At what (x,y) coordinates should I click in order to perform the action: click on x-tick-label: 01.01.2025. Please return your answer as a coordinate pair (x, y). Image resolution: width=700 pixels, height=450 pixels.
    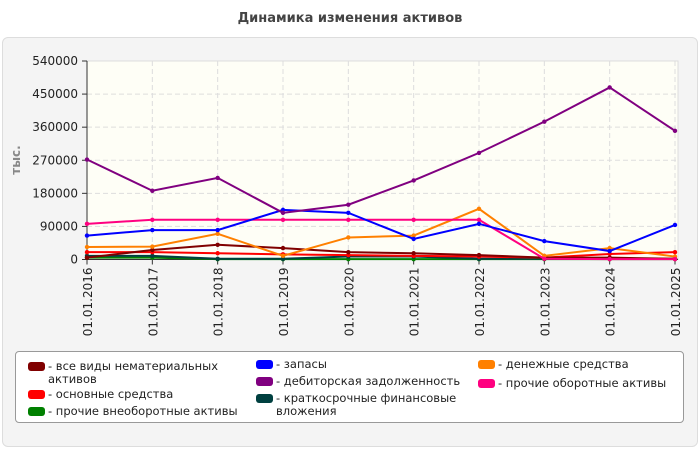
    Looking at the image, I should click on (676, 302).